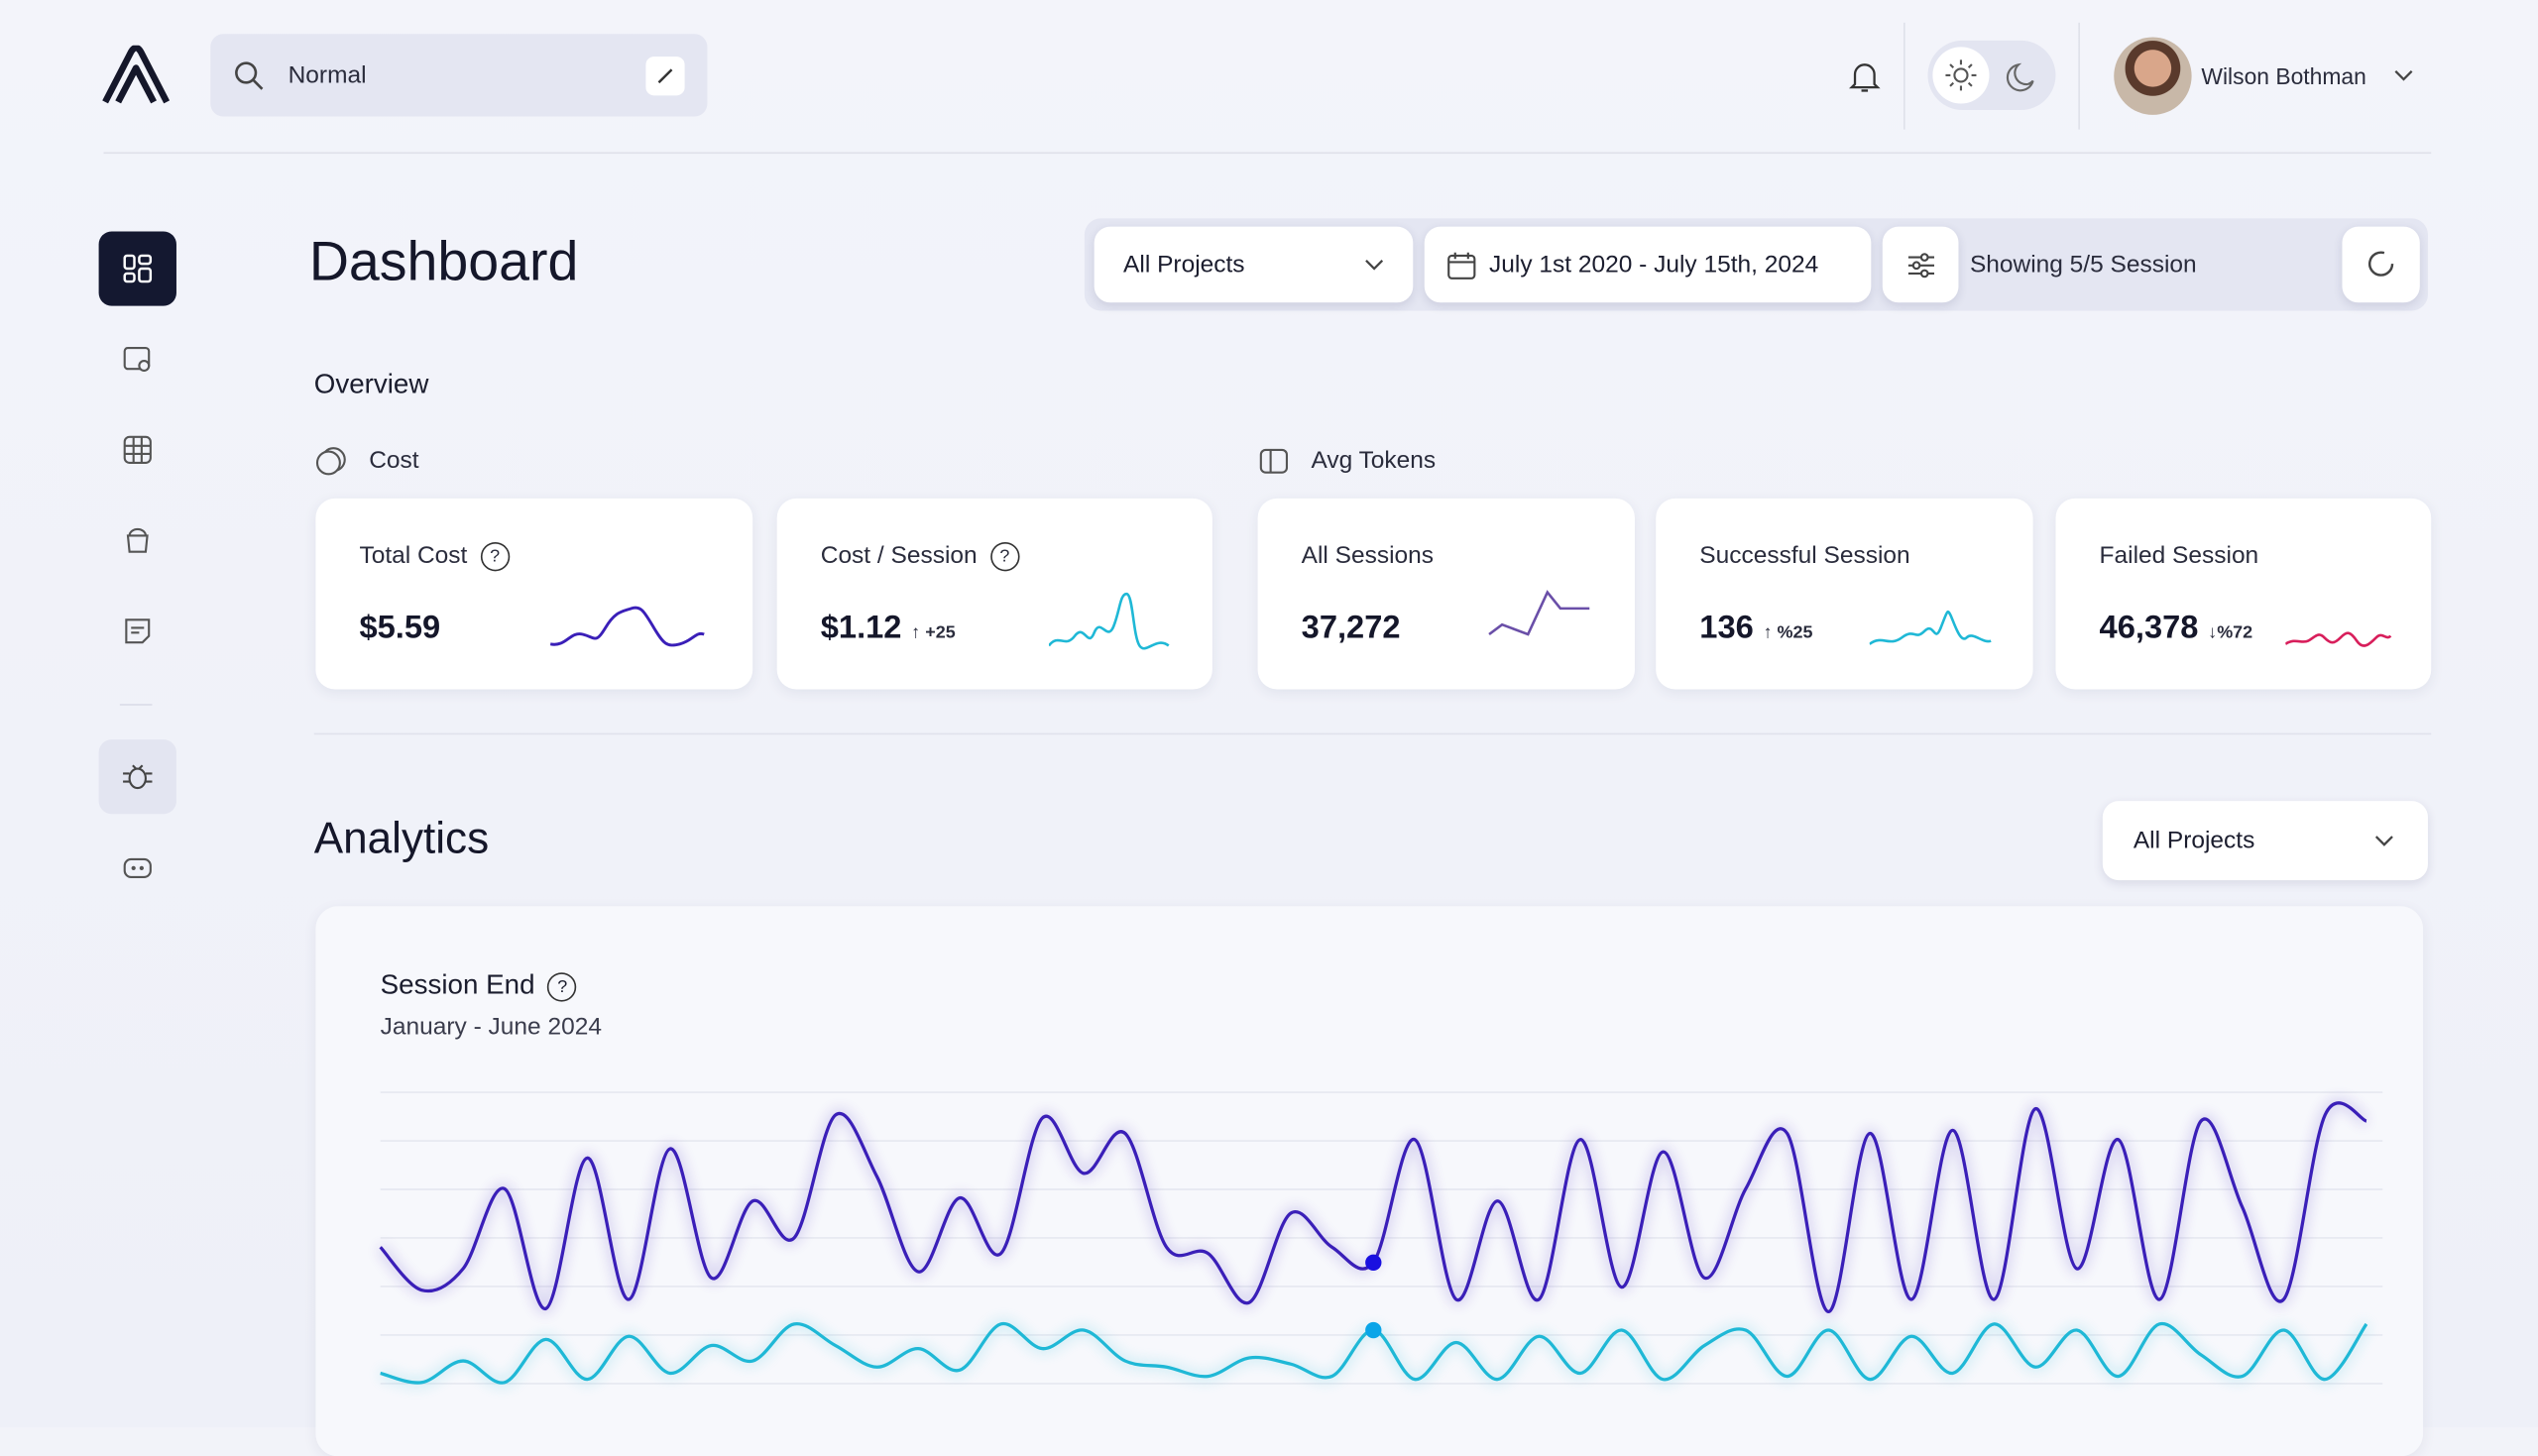 Image resolution: width=2538 pixels, height=1456 pixels. Describe the element at coordinates (1844, 594) in the screenshot. I see `stat-card: Successful Session 136 ↑ %25` at that location.